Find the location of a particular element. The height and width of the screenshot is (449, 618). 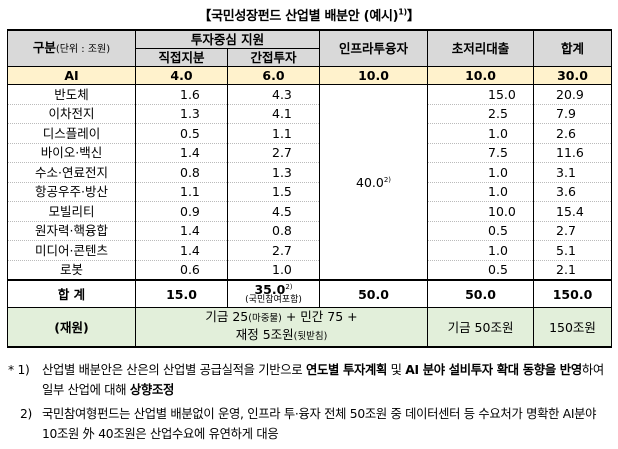

table-row: 로봇 0.6 1.0 0.5 2.1 is located at coordinates (310, 269).